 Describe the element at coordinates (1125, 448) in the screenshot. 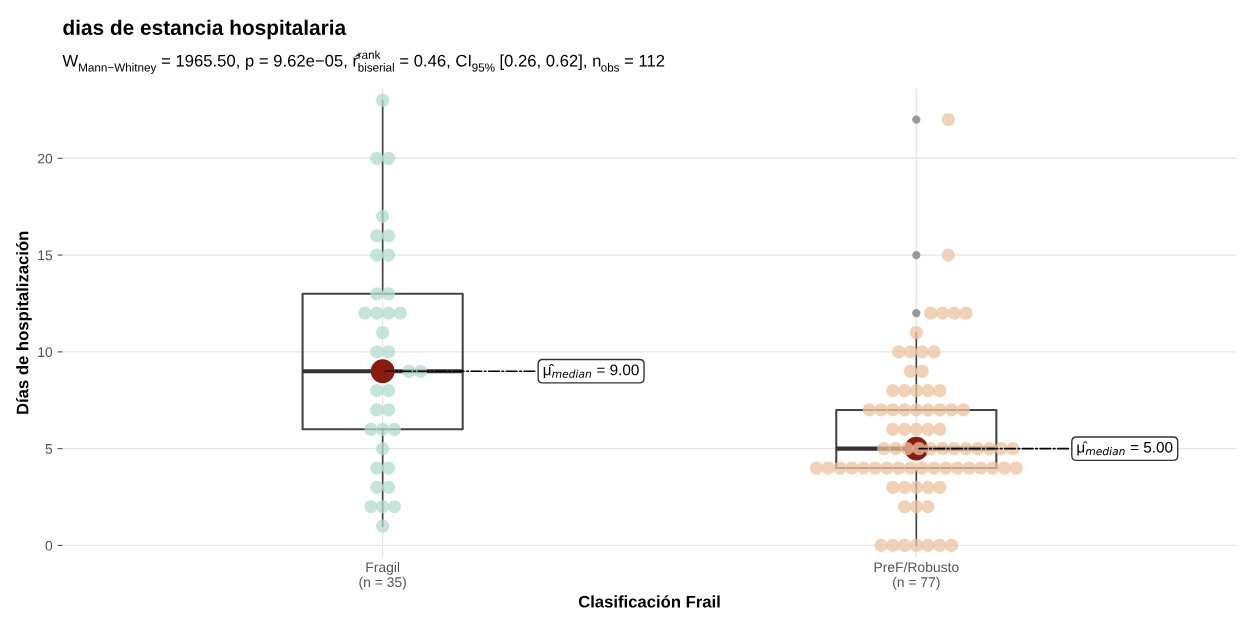

I see `annotation: μ̂$_{median}$ = 5.00` at that location.